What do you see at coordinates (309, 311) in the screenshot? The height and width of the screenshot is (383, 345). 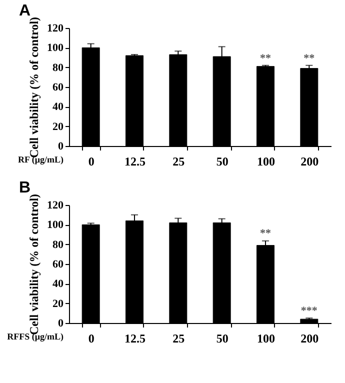 I see `annotation: ***` at bounding box center [309, 311].